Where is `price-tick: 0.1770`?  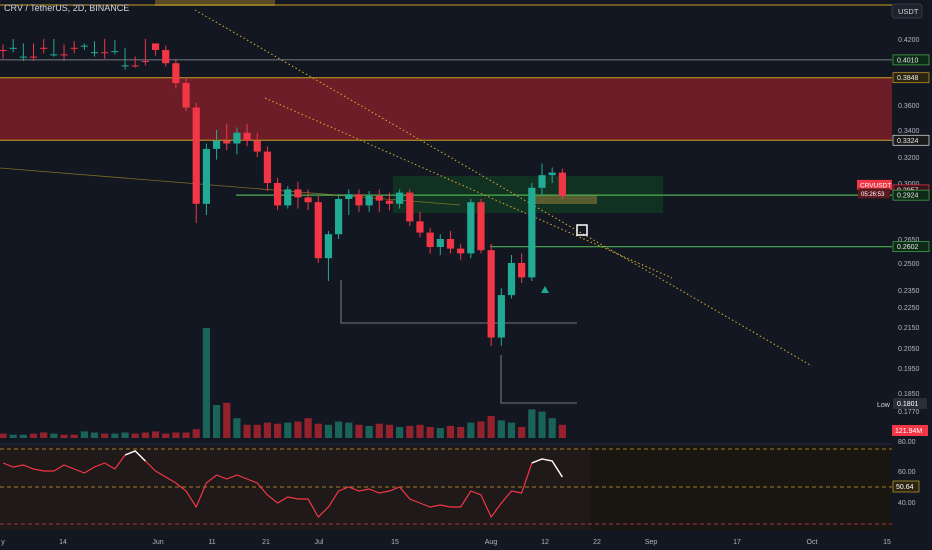
price-tick: 0.1770 is located at coordinates (909, 412).